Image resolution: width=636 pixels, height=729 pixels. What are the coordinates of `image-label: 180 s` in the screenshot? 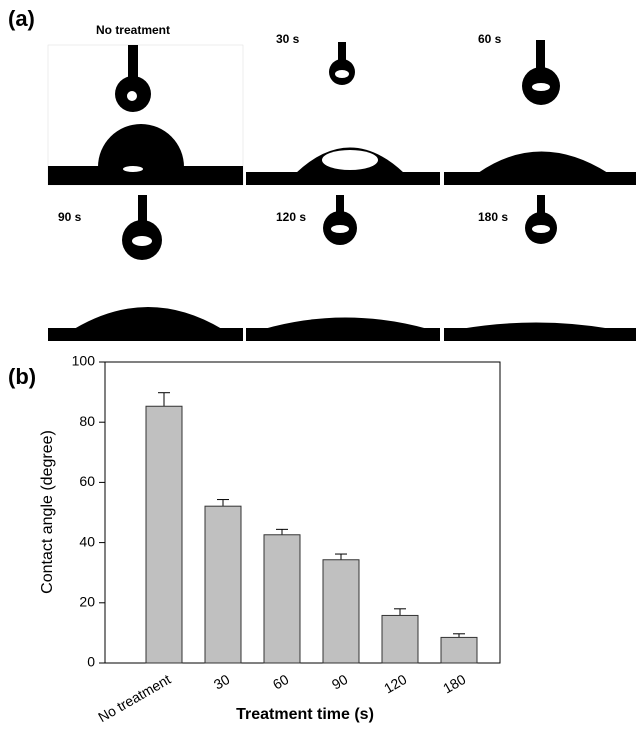 It's located at (493, 217).